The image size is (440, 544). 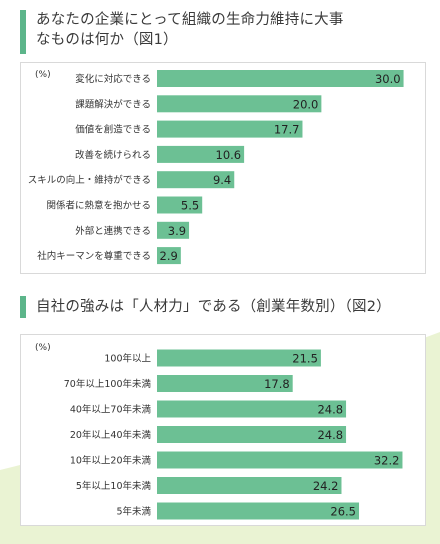 I want to click on category-label: 価値を創造できる, so click(x=113, y=130).